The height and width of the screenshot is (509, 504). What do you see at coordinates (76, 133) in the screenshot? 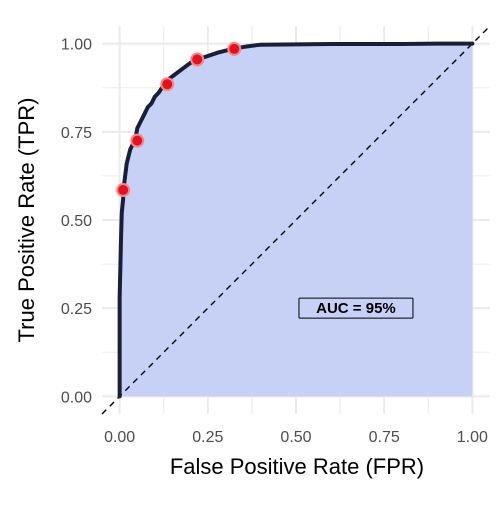
I see `y-tick-label: 0.75` at bounding box center [76, 133].